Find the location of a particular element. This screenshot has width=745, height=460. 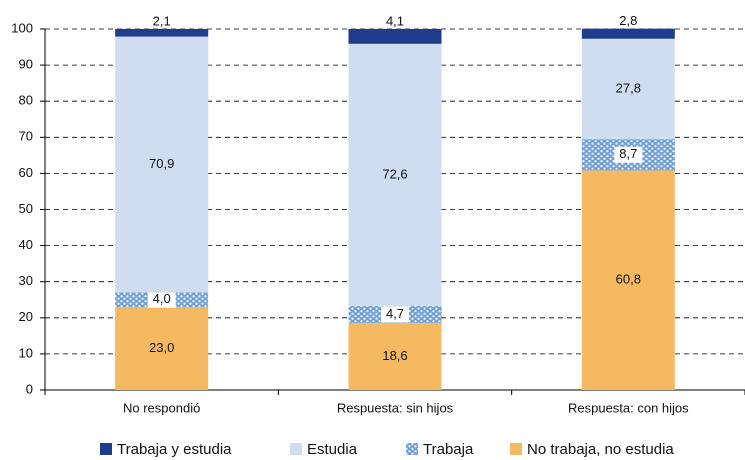

y-tick-label: 40 is located at coordinates (26, 244).